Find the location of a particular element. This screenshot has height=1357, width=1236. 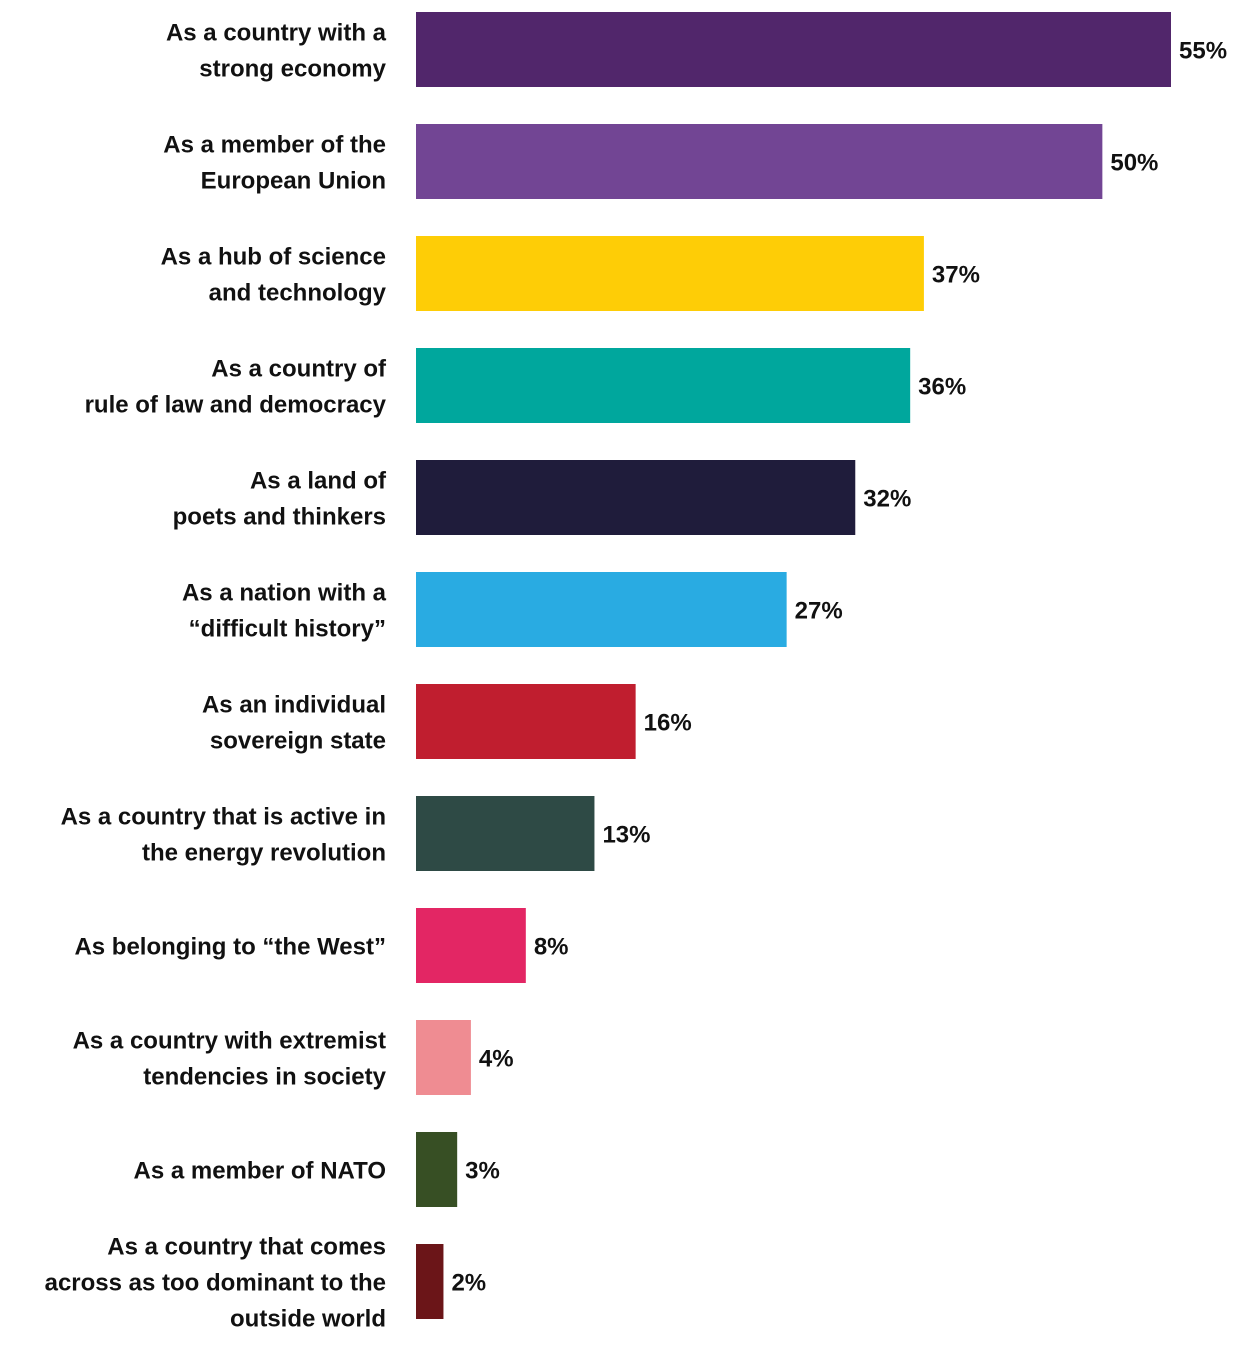

category-label-line: As an individual is located at coordinates (294, 705).